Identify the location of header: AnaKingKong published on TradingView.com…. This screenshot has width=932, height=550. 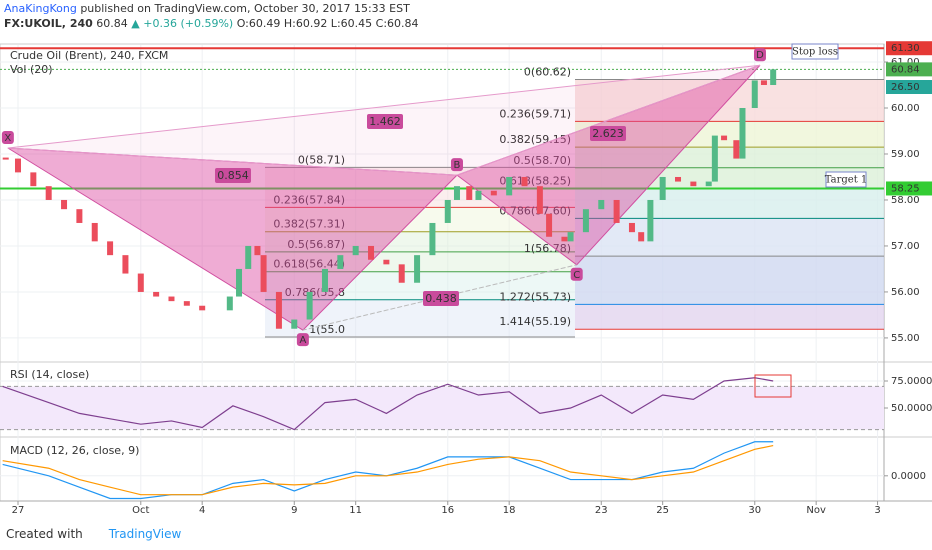
(211, 16).